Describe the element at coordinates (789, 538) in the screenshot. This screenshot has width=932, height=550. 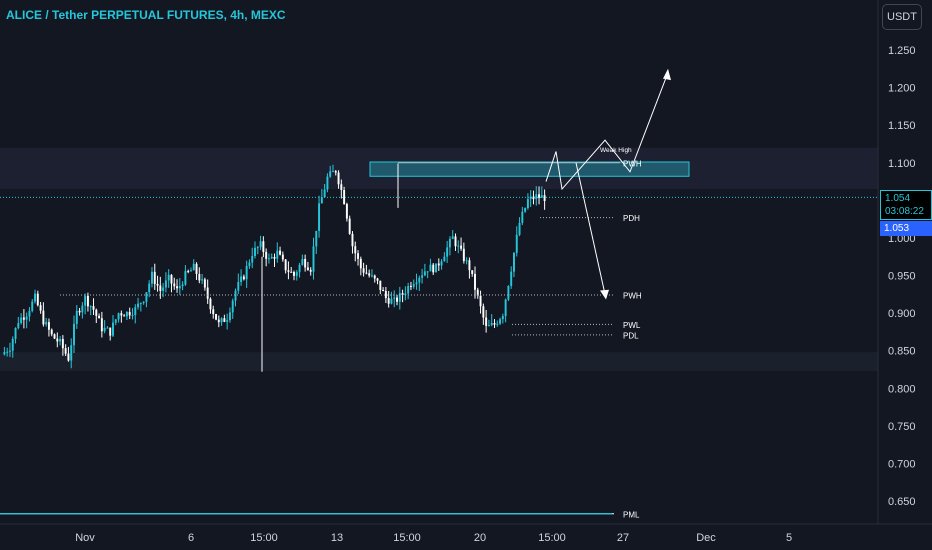
I see `time-tick-label: 5` at that location.